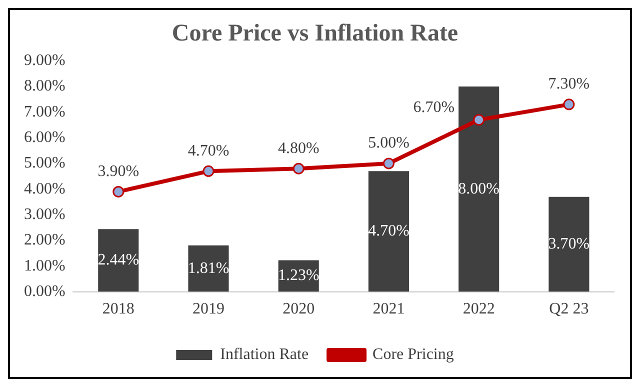 Image resolution: width=640 pixels, height=387 pixels. What do you see at coordinates (45, 111) in the screenshot?
I see `y-tick-label: 7.00%` at bounding box center [45, 111].